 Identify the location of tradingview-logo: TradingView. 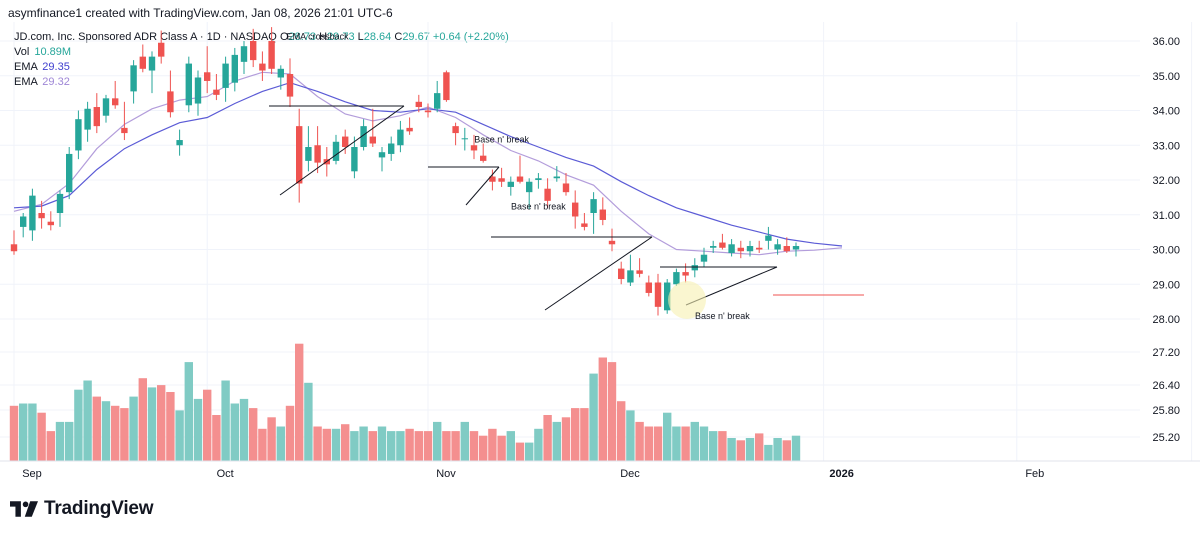
(82, 509).